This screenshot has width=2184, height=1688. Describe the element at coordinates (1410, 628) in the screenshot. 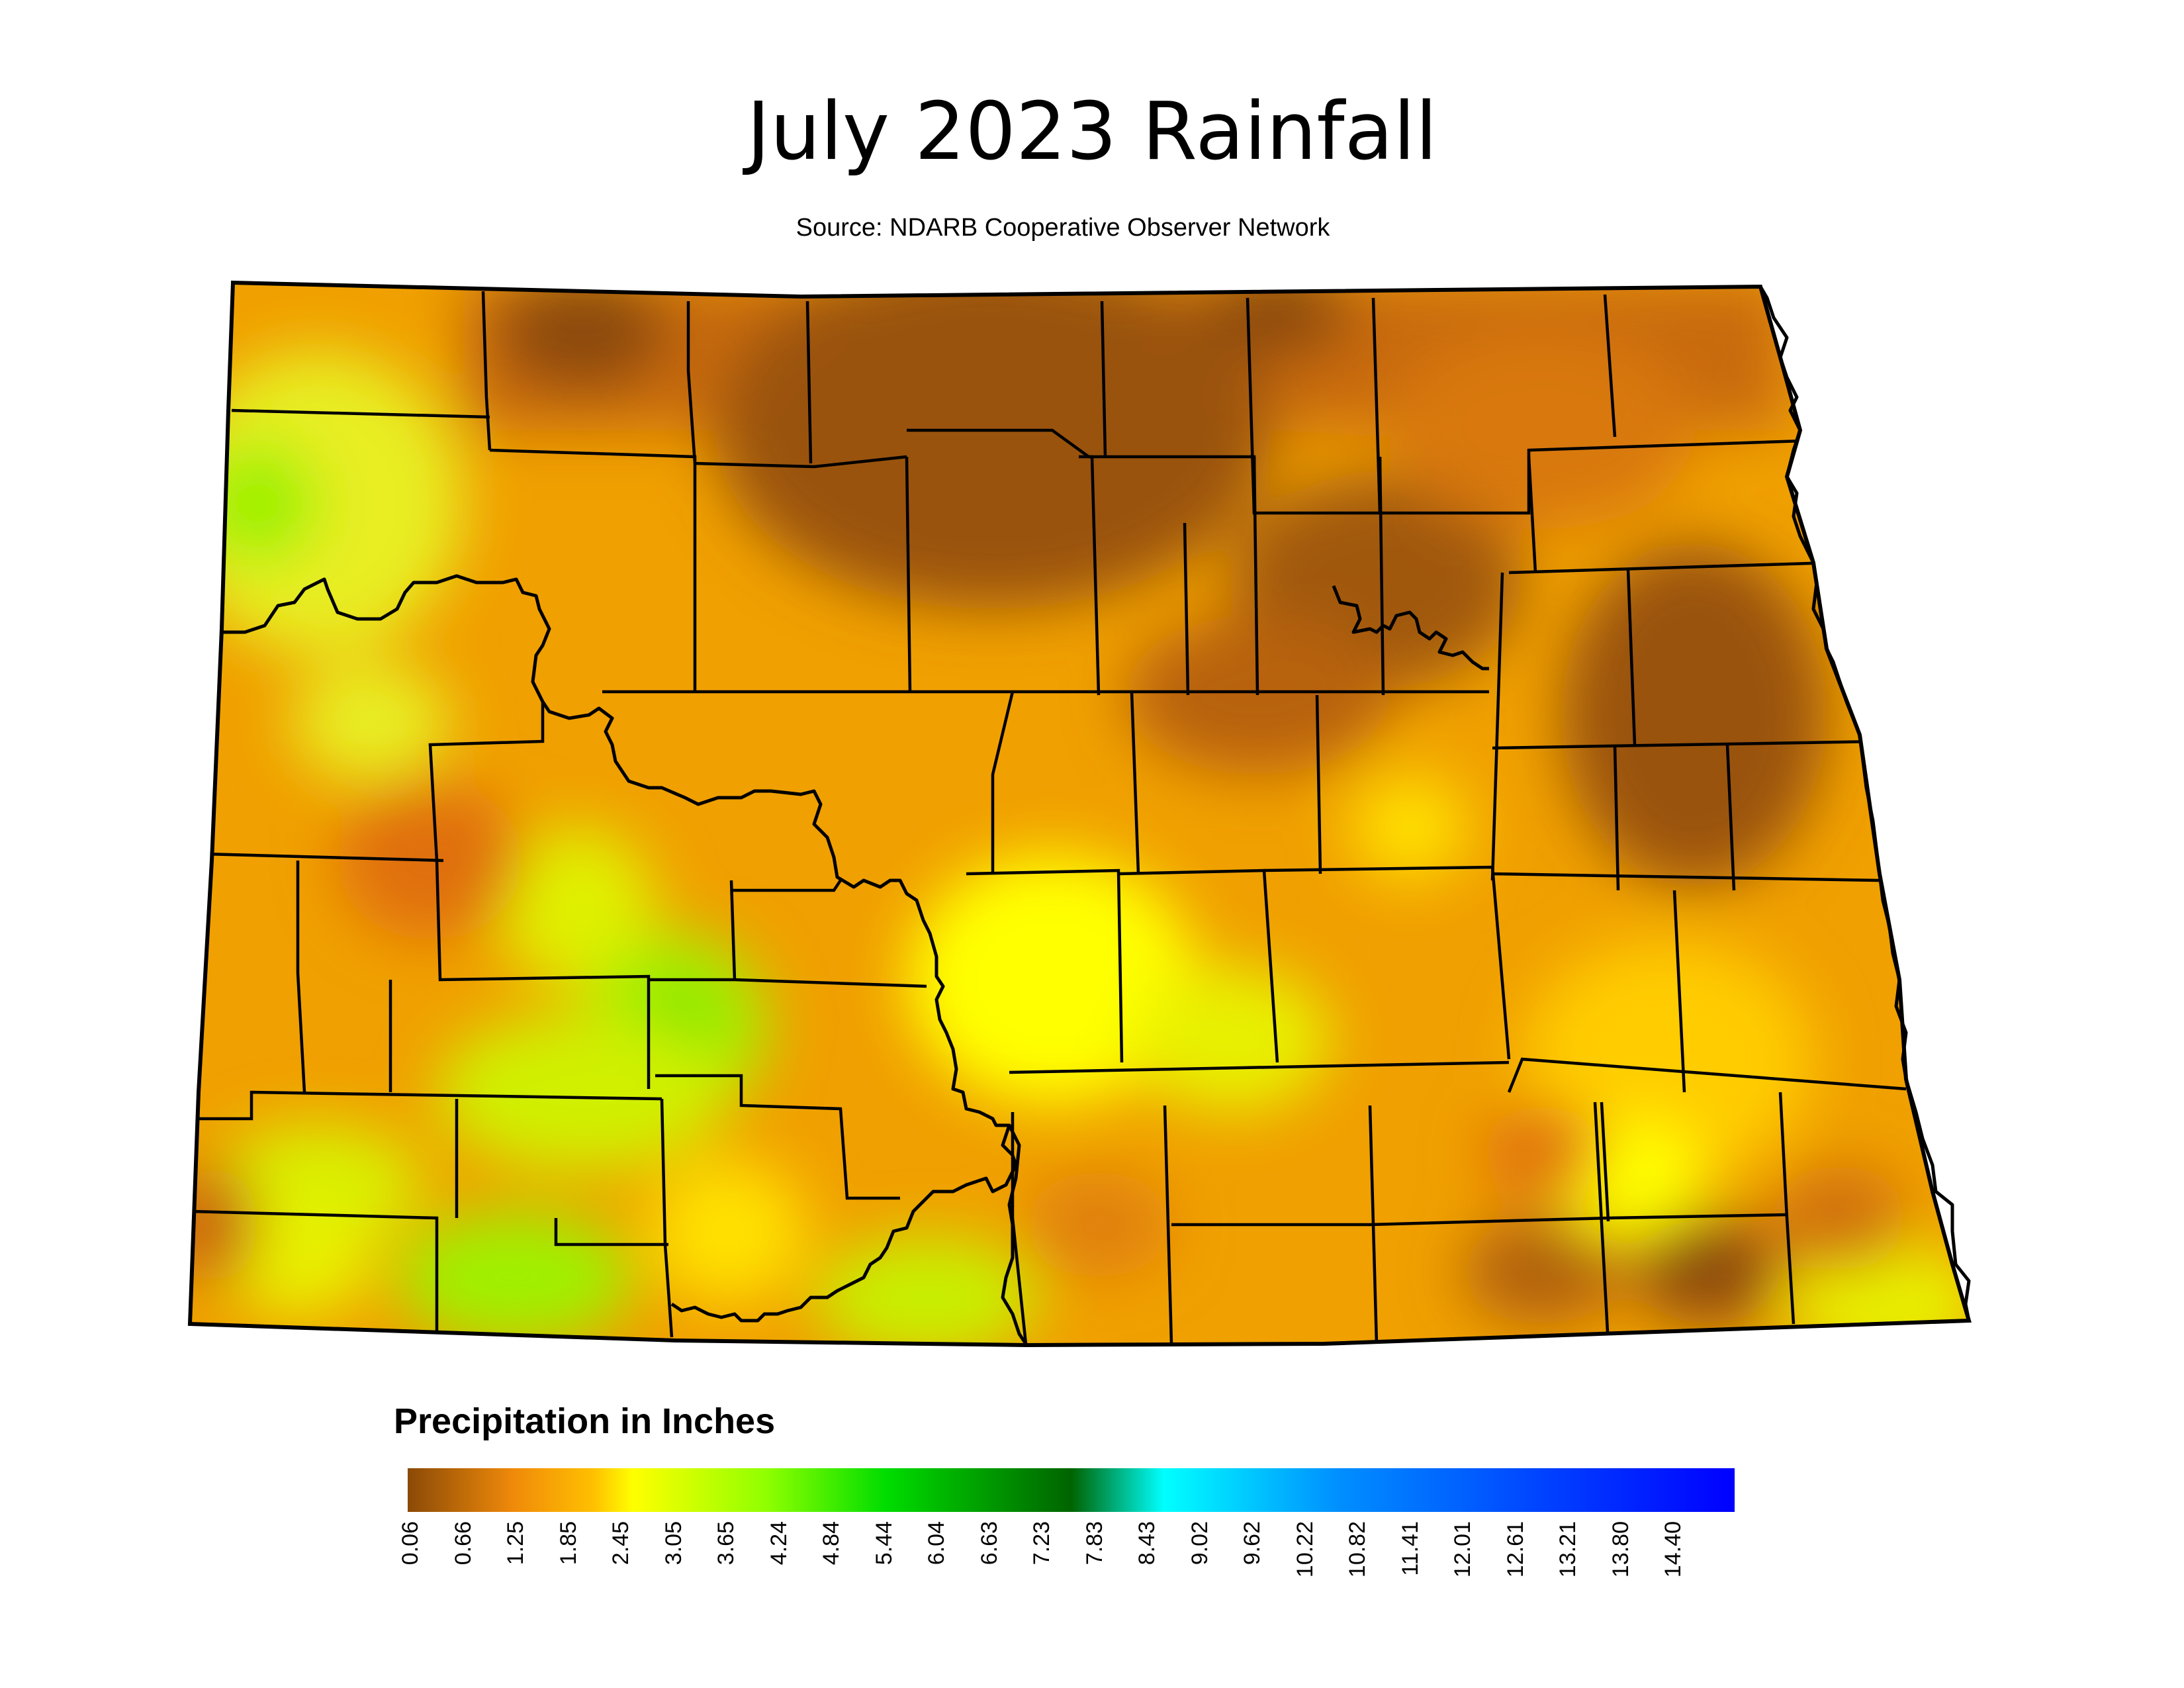

I see `sheyenne-river` at that location.